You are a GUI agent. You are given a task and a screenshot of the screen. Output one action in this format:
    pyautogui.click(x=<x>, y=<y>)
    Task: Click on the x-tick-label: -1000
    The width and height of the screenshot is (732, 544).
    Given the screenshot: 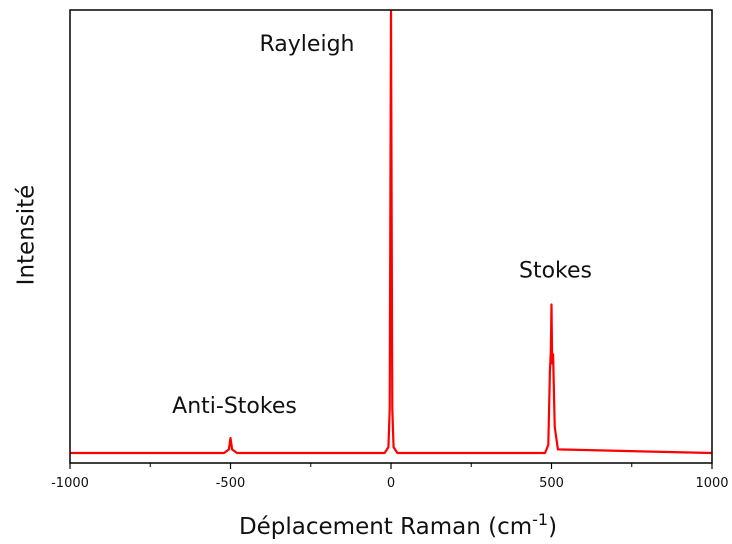 What is the action you would take?
    pyautogui.click(x=70, y=483)
    